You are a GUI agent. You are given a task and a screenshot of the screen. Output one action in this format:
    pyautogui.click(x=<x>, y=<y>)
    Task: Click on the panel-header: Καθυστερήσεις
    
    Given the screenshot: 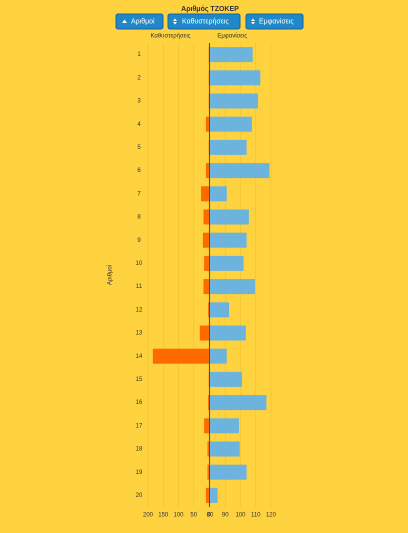 What is the action you would take?
    pyautogui.click(x=170, y=36)
    